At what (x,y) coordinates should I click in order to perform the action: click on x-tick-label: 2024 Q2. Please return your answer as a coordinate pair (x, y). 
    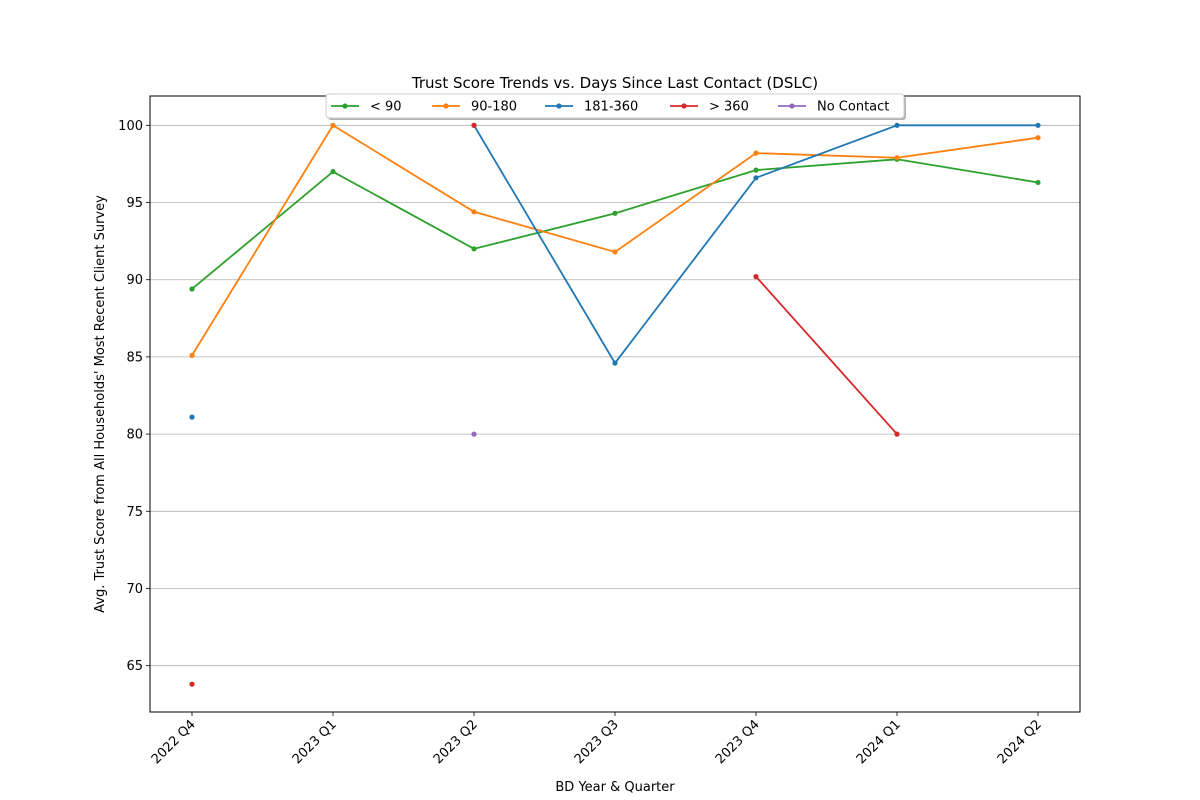
    Looking at the image, I should click on (1020, 742).